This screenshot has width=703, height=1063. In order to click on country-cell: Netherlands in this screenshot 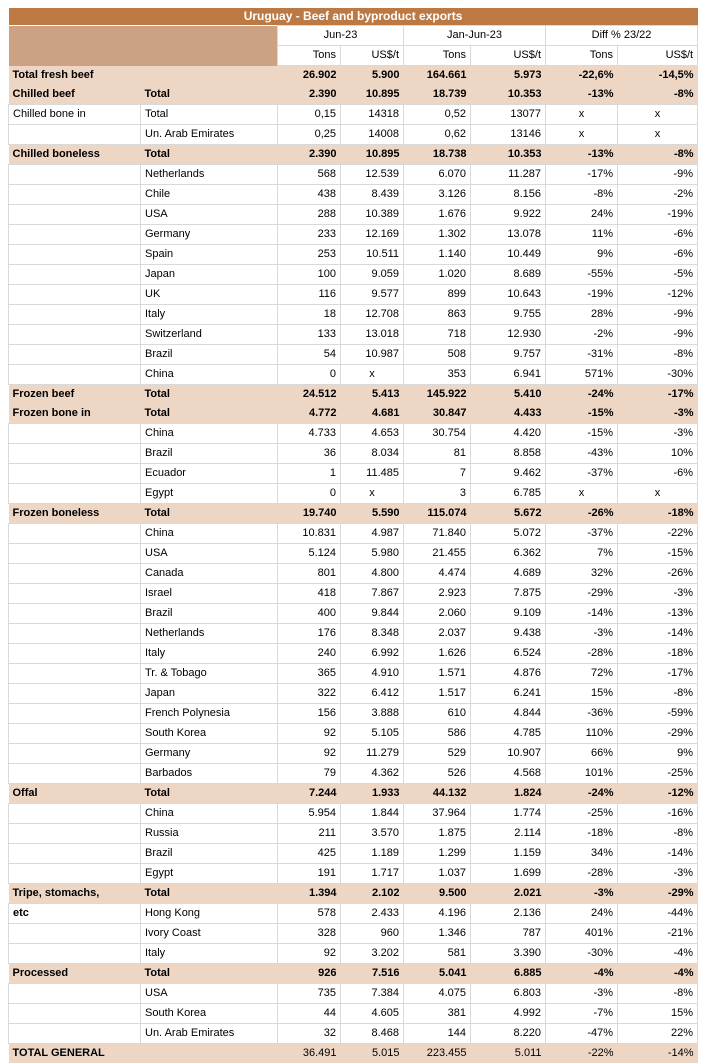, I will do `click(209, 634)`.